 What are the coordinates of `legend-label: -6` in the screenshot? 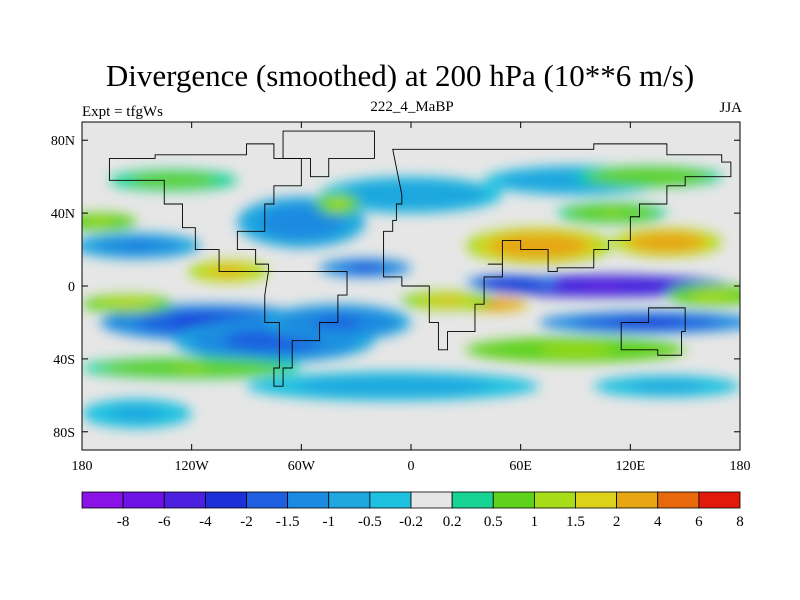 It's located at (164, 522).